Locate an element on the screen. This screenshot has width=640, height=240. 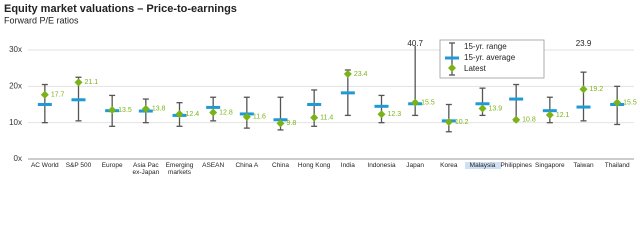
latest-label: 21.1 is located at coordinates (92, 82).